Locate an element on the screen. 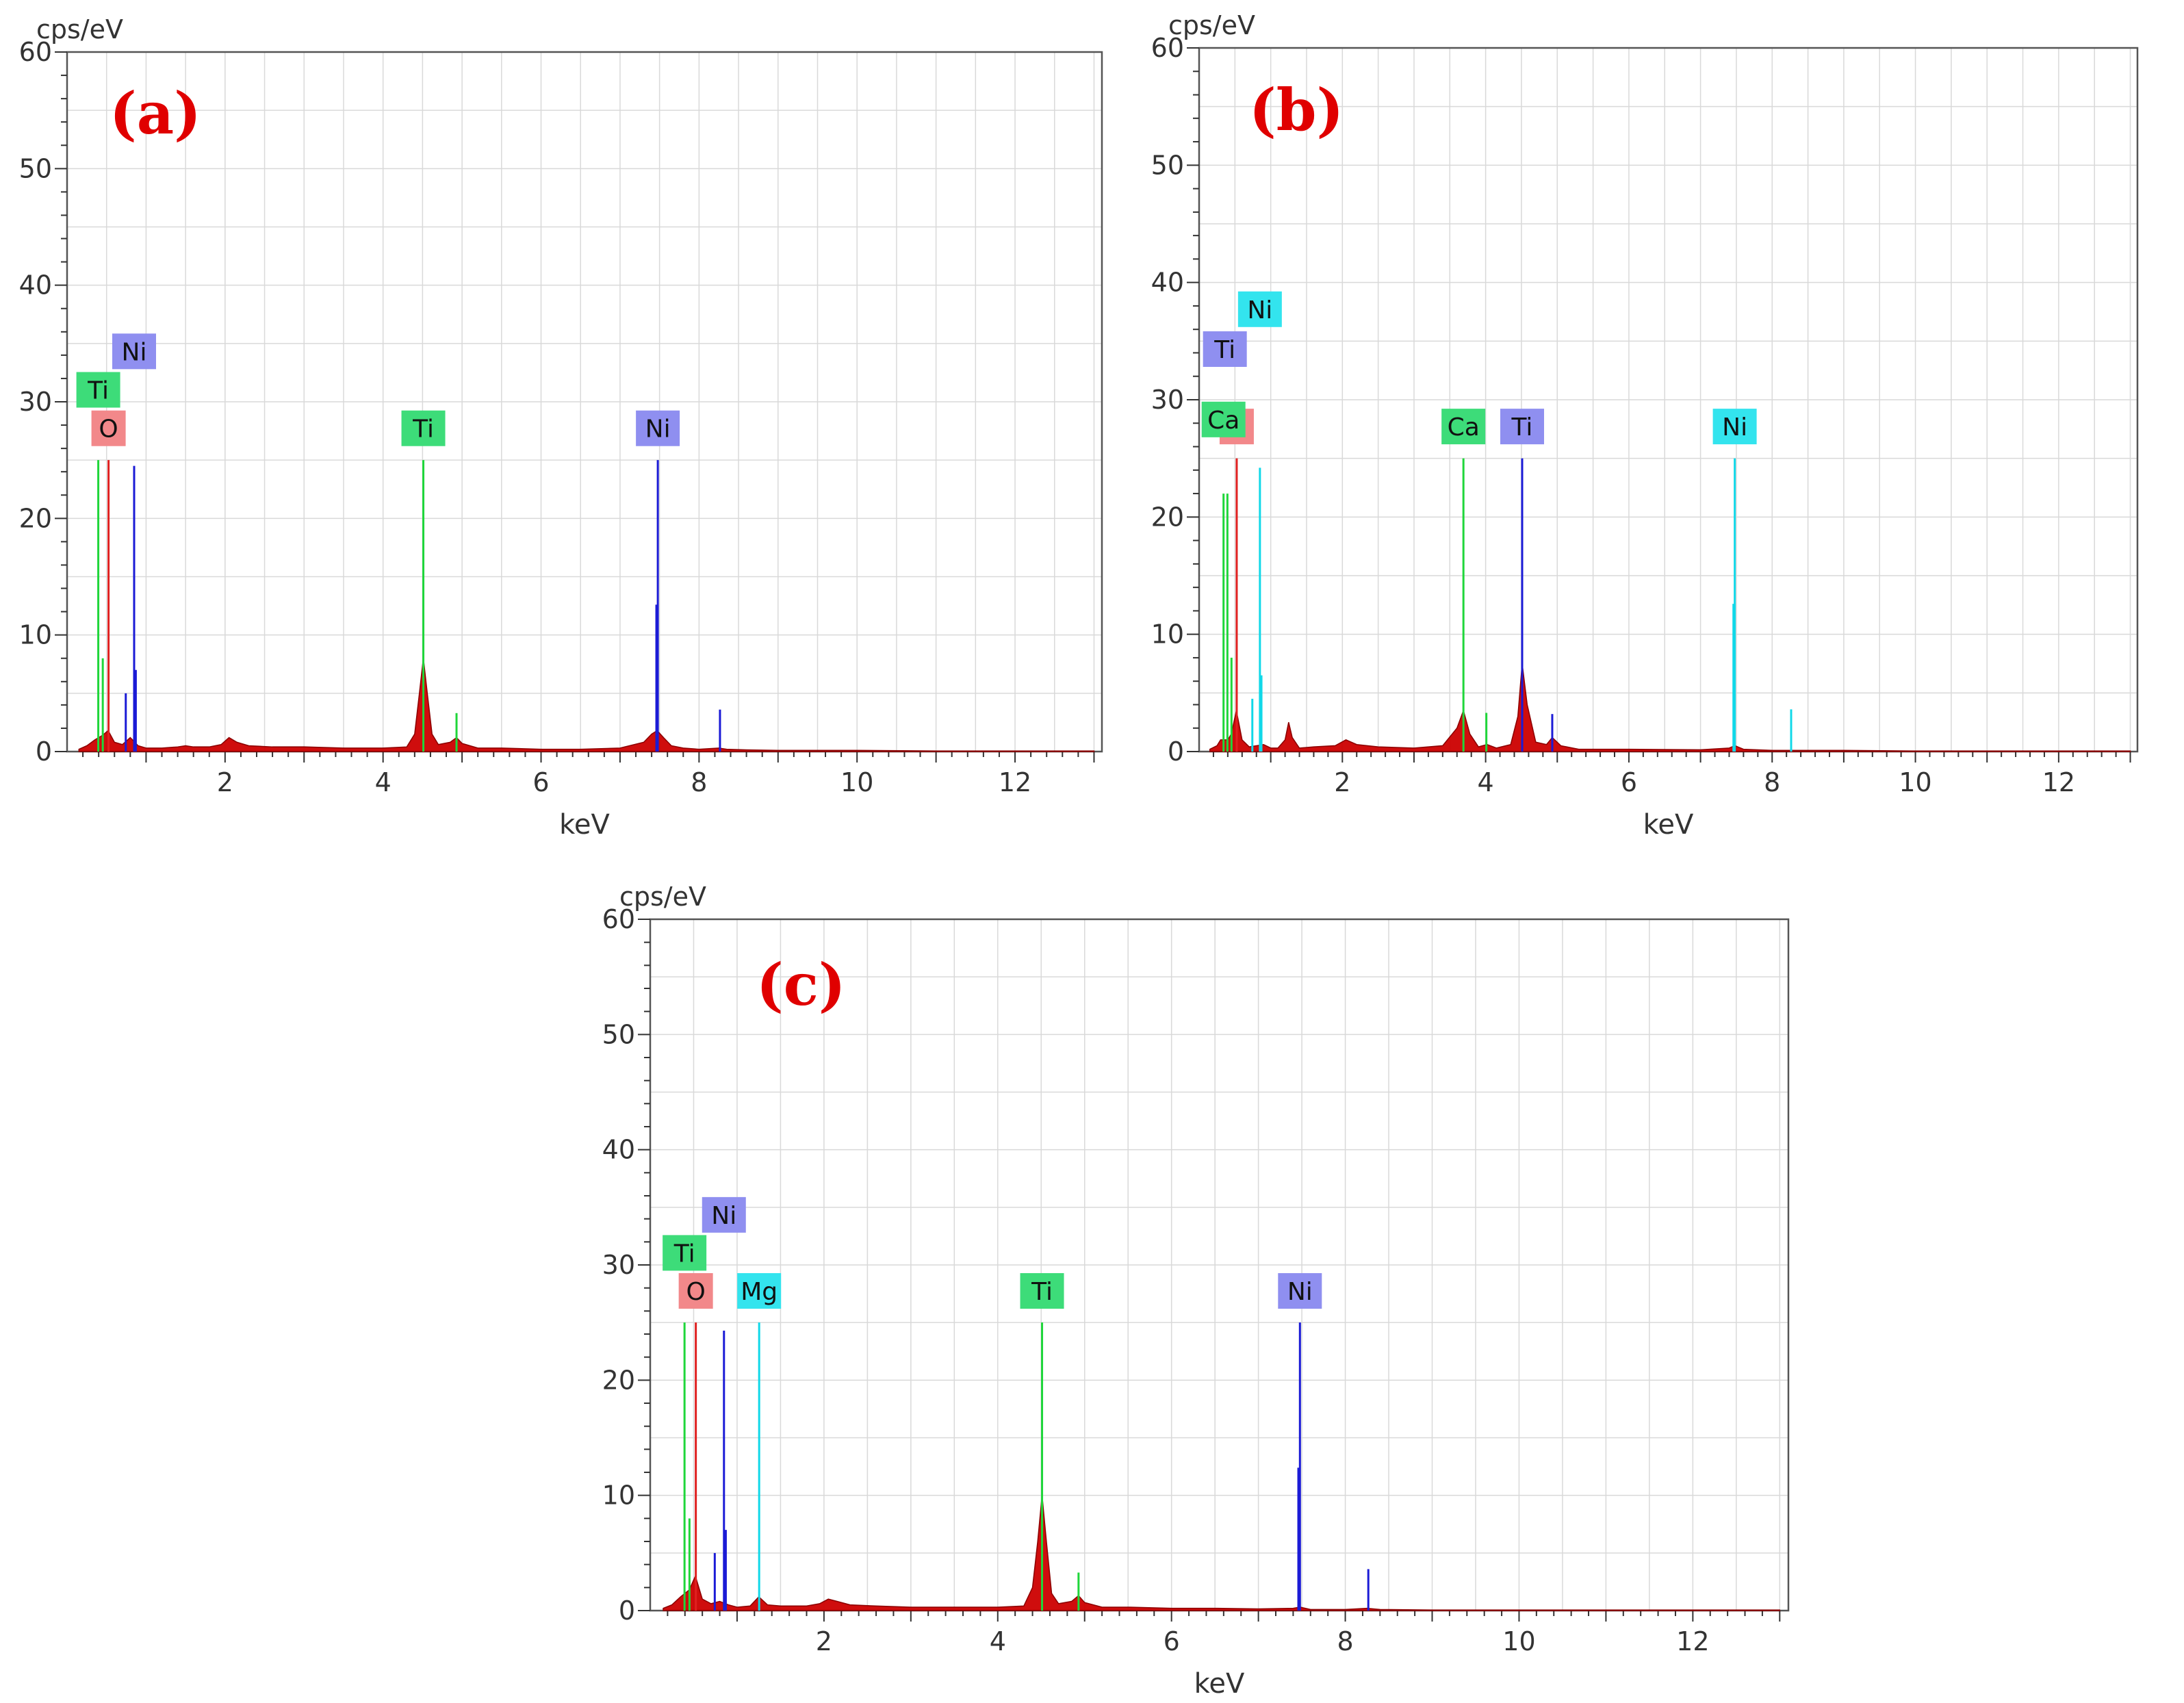  y-tick-label: 60 is located at coordinates (618, 919).